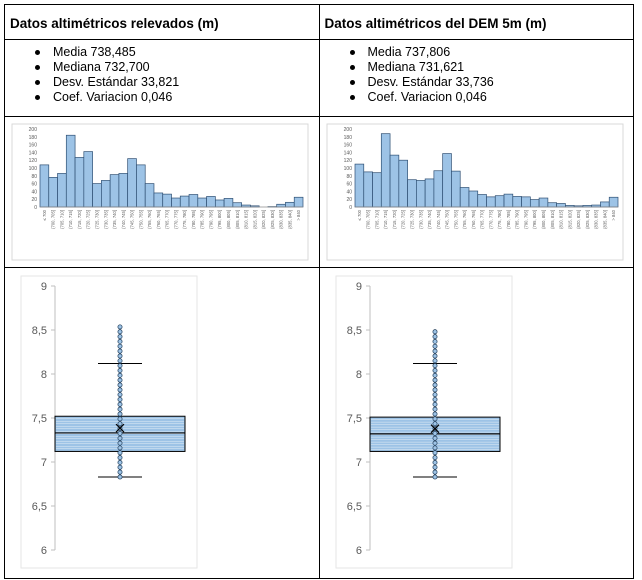 Image resolution: width=642 pixels, height=580 pixels. Describe the element at coordinates (516, 219) in the screenshot. I see `x-tick-label: (785, 790]` at that location.